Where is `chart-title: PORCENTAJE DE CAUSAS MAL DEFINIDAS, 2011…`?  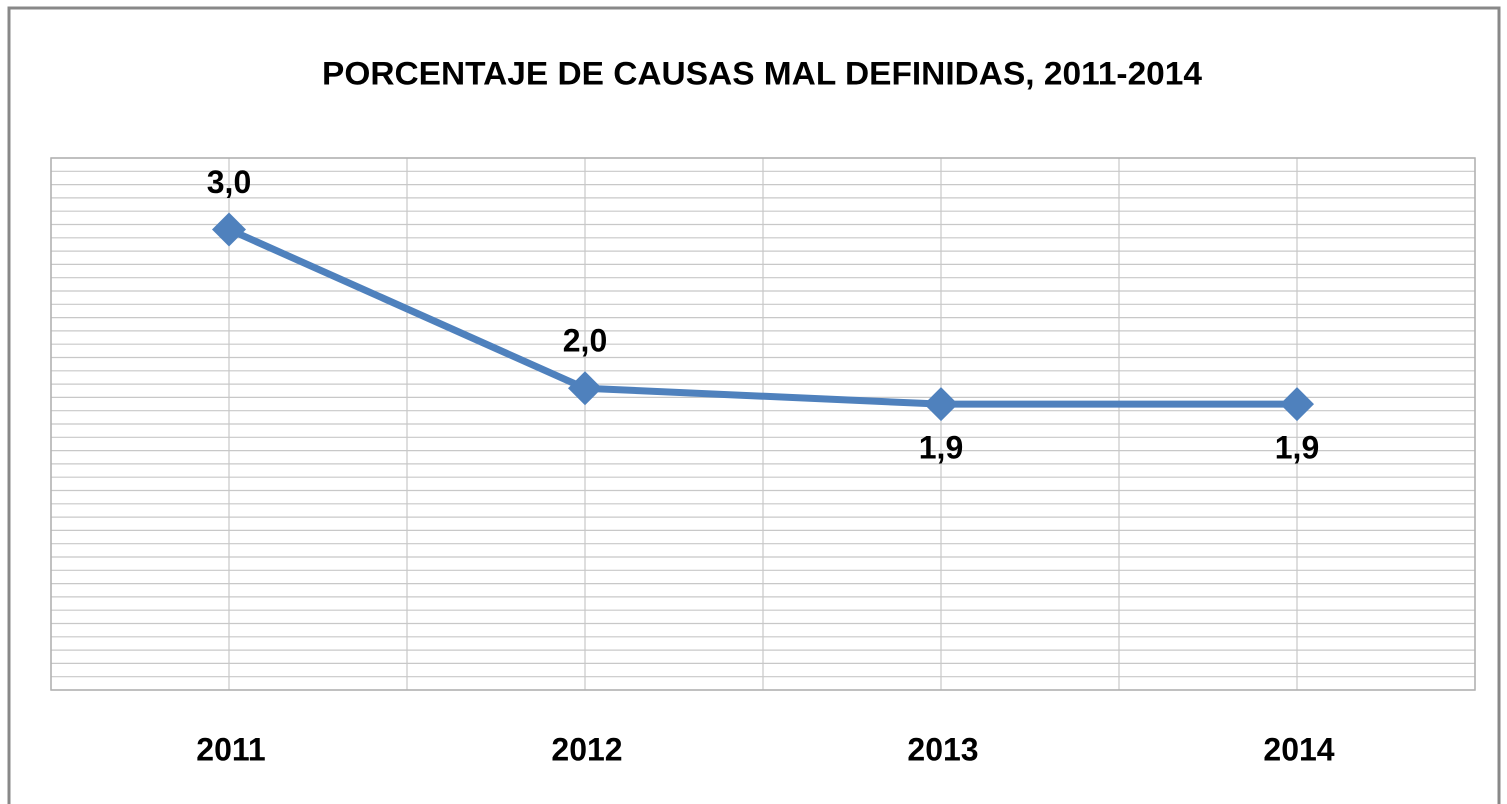 chart-title: PORCENTAJE DE CAUSAS MAL DEFINIDAS, 2011… is located at coordinates (762, 73).